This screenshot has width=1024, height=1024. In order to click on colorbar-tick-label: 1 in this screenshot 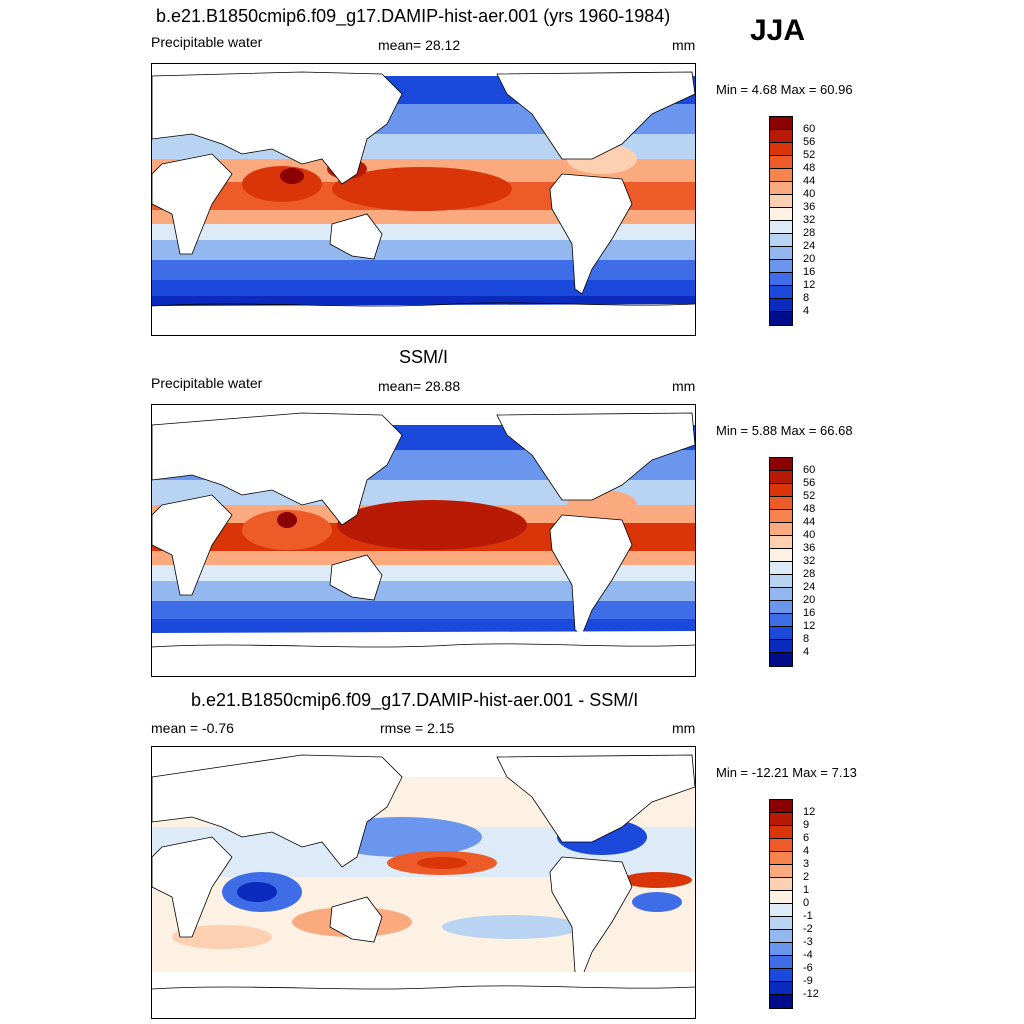, I will do `click(806, 890)`.